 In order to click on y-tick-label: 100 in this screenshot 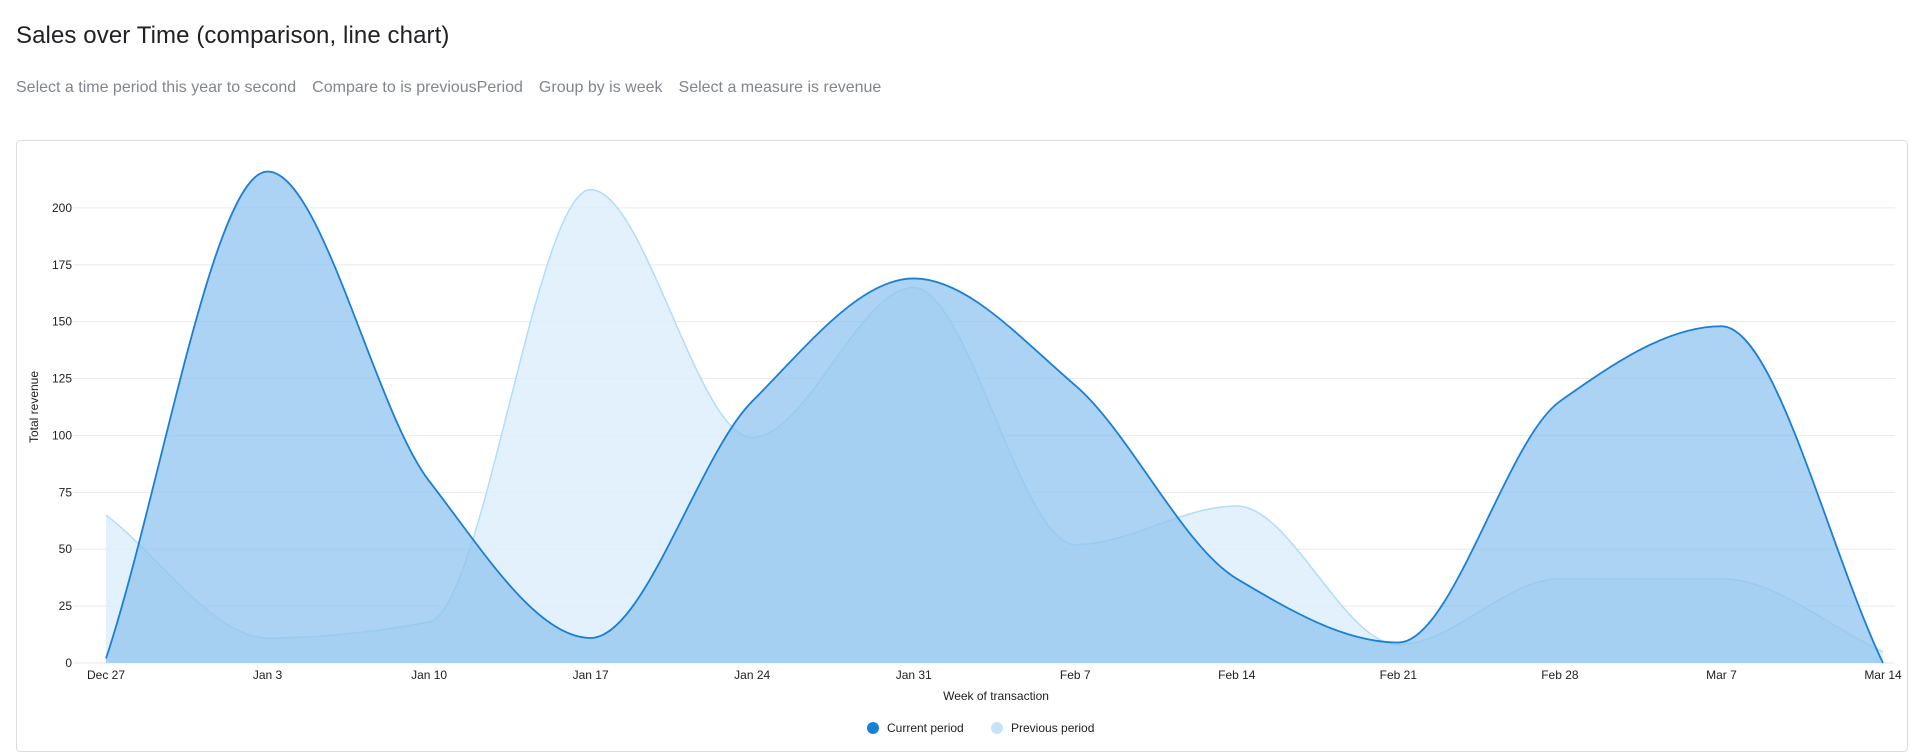, I will do `click(62, 435)`.